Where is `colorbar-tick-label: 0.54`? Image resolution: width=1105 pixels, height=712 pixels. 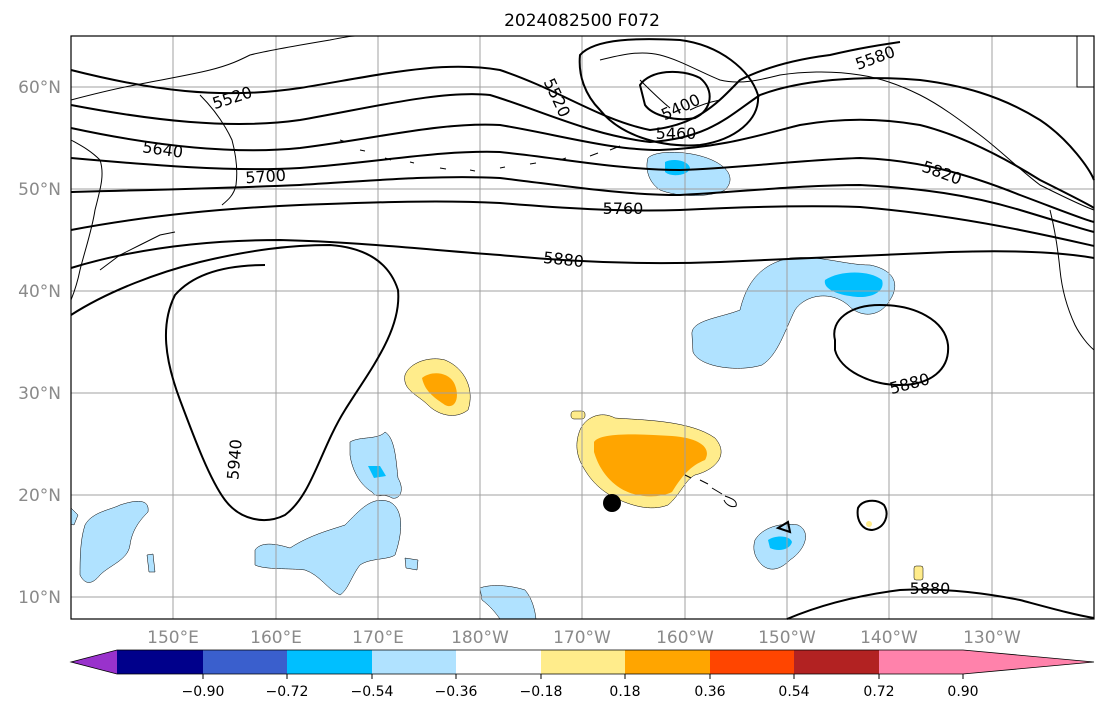
colorbar-tick-label: 0.54 is located at coordinates (793, 692).